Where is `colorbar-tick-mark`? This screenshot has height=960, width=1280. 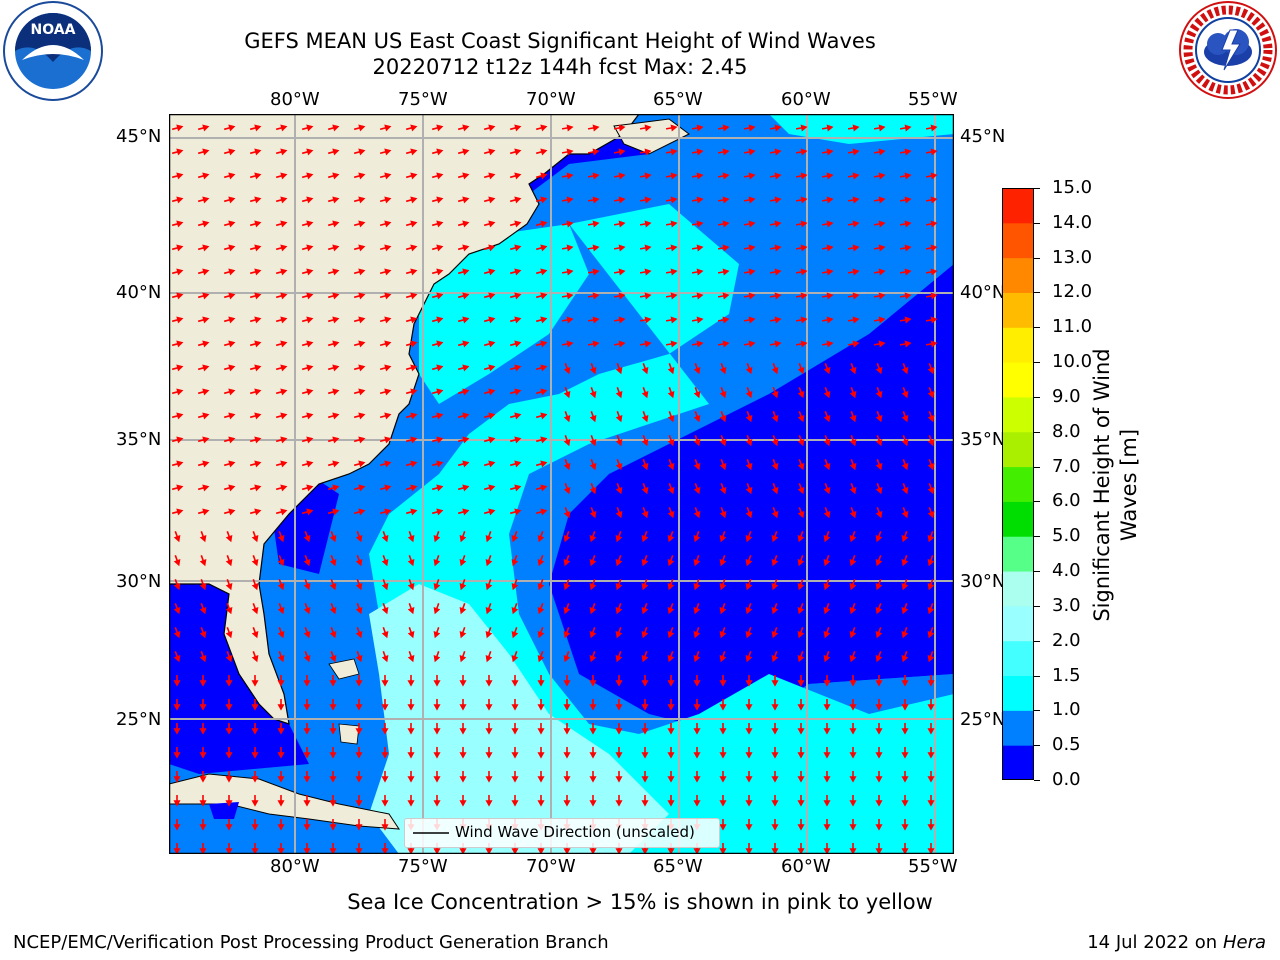
colorbar-tick-mark is located at coordinates (1037, 258).